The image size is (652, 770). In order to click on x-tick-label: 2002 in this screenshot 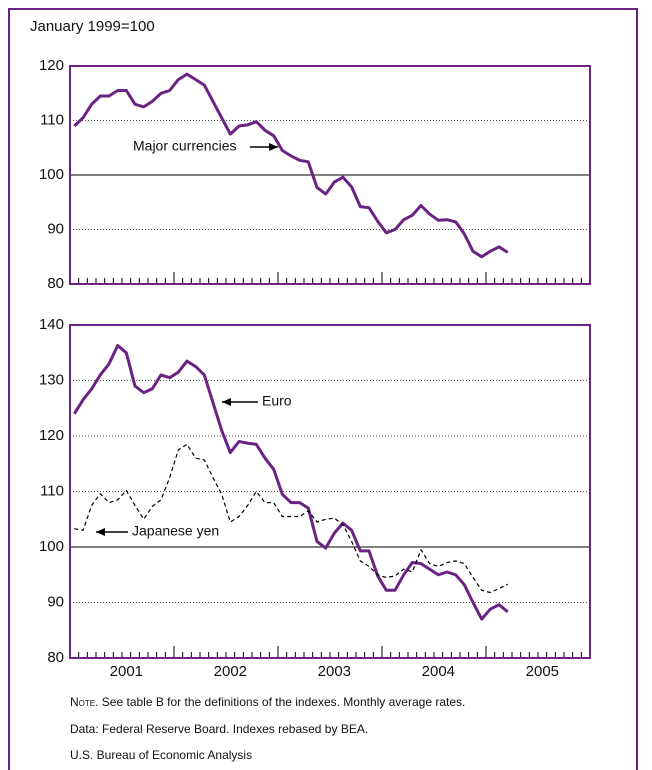, I will do `click(230, 671)`.